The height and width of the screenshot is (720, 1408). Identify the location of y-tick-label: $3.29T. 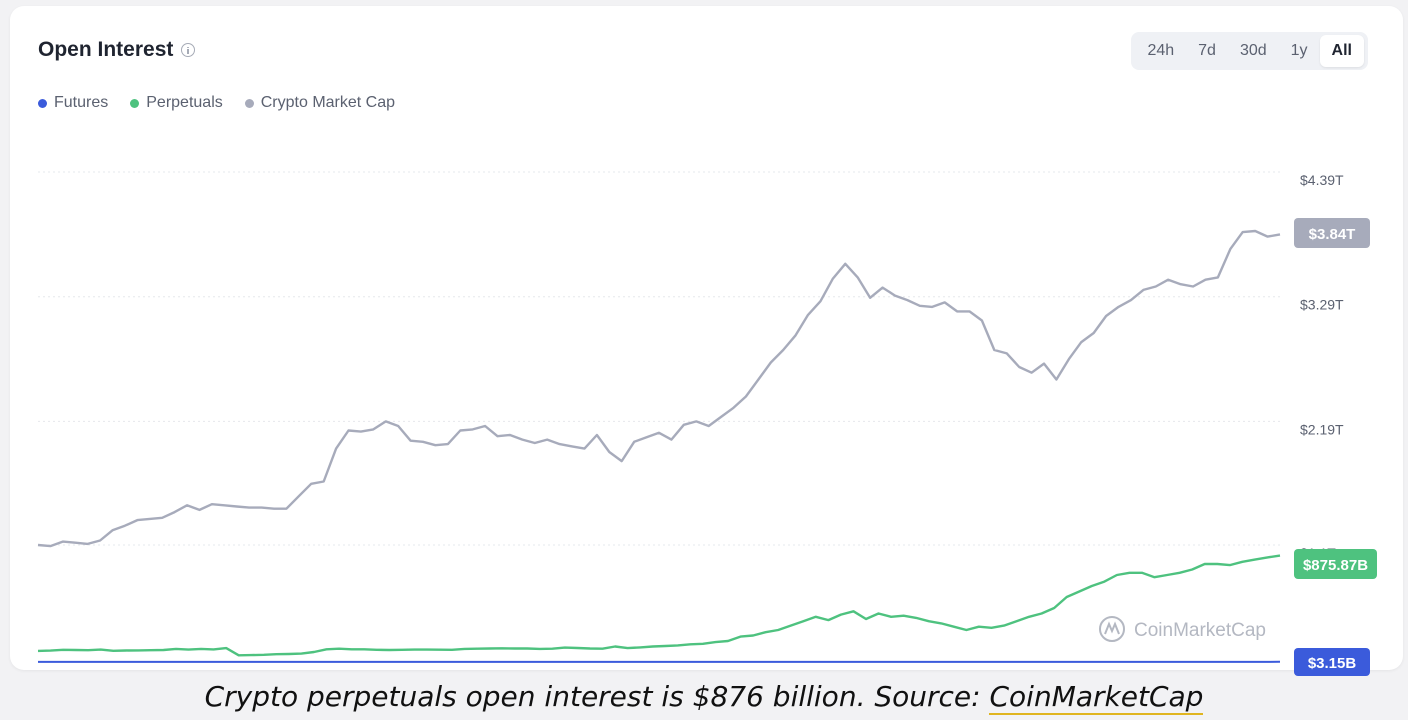
(1322, 305).